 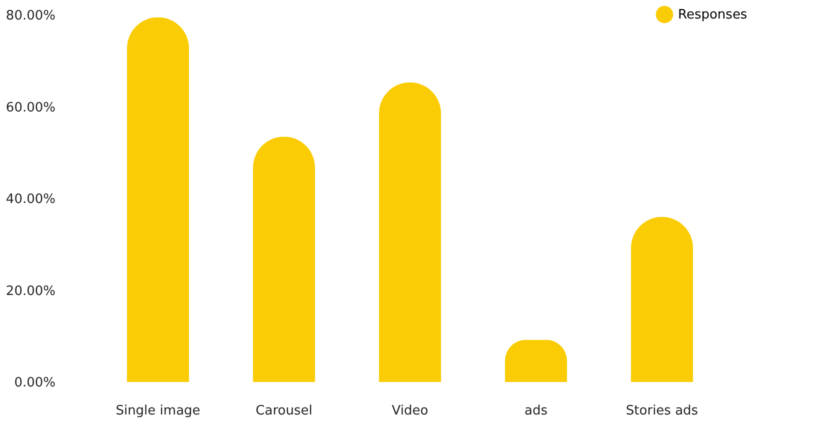 I want to click on y-tick-label: 20.00%, so click(x=31, y=291).